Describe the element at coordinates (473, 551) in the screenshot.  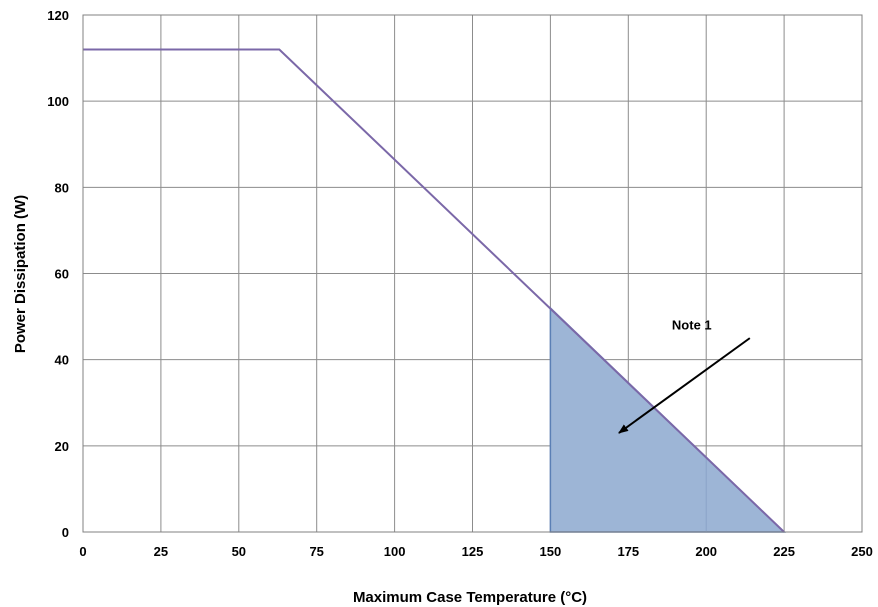
I see `x-tick-label: 125` at that location.